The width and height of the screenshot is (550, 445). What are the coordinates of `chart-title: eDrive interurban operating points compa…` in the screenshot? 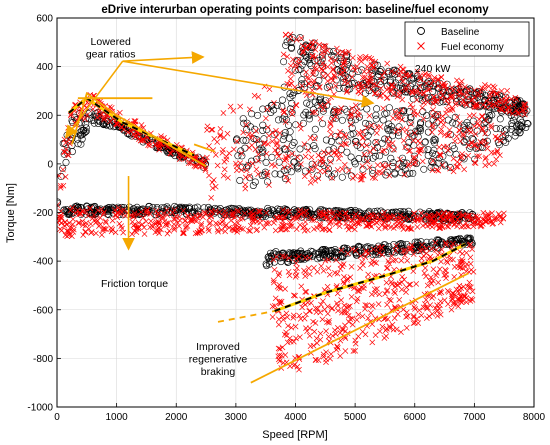 It's located at (295, 10).